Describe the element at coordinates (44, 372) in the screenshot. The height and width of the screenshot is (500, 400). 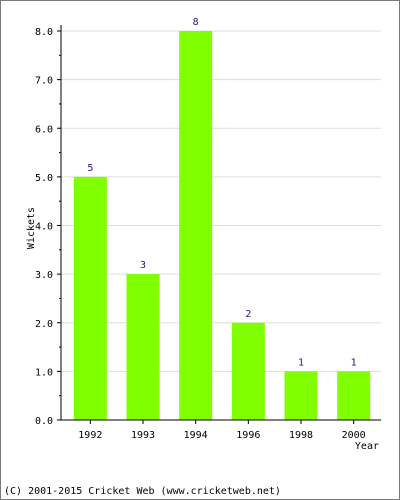
I see `y-tick-label: 1.0` at that location.